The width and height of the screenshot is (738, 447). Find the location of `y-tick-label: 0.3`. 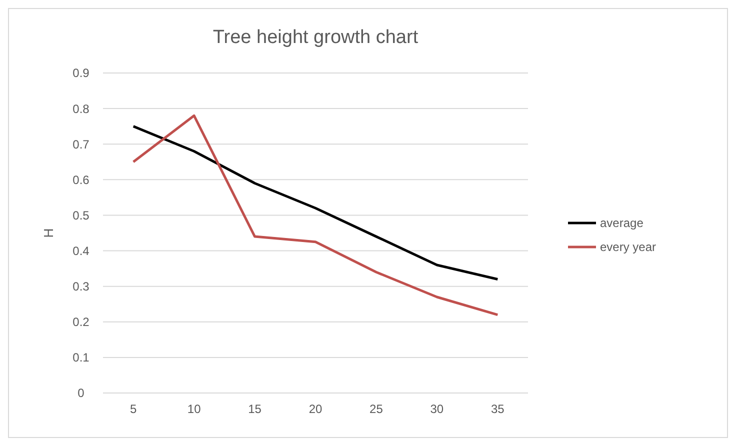

y-tick-label: 0.3 is located at coordinates (81, 287).